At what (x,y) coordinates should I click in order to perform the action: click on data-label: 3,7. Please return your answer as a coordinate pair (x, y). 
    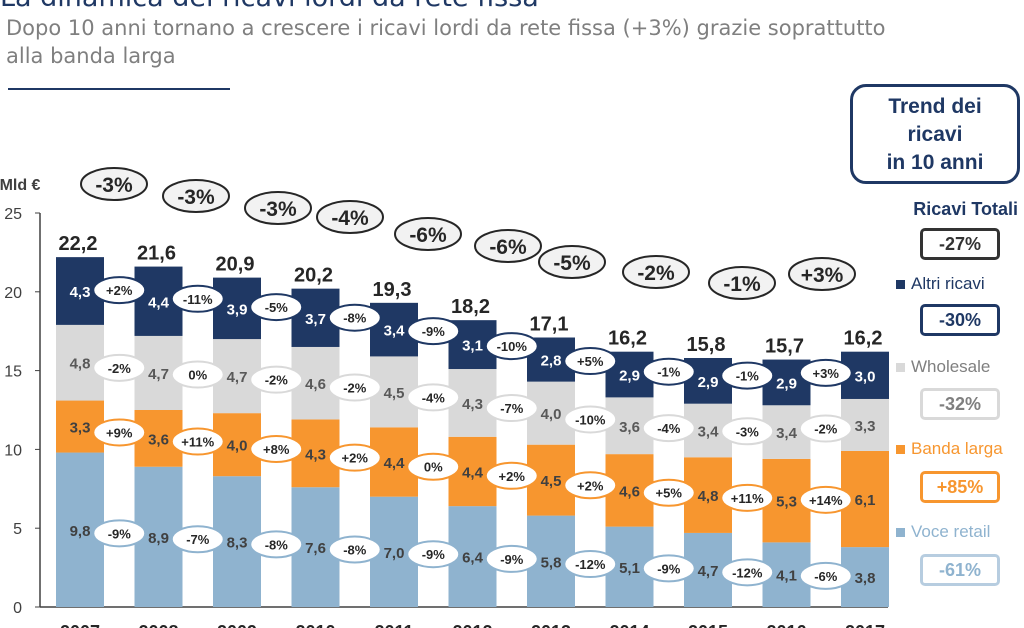
    Looking at the image, I should click on (315, 319).